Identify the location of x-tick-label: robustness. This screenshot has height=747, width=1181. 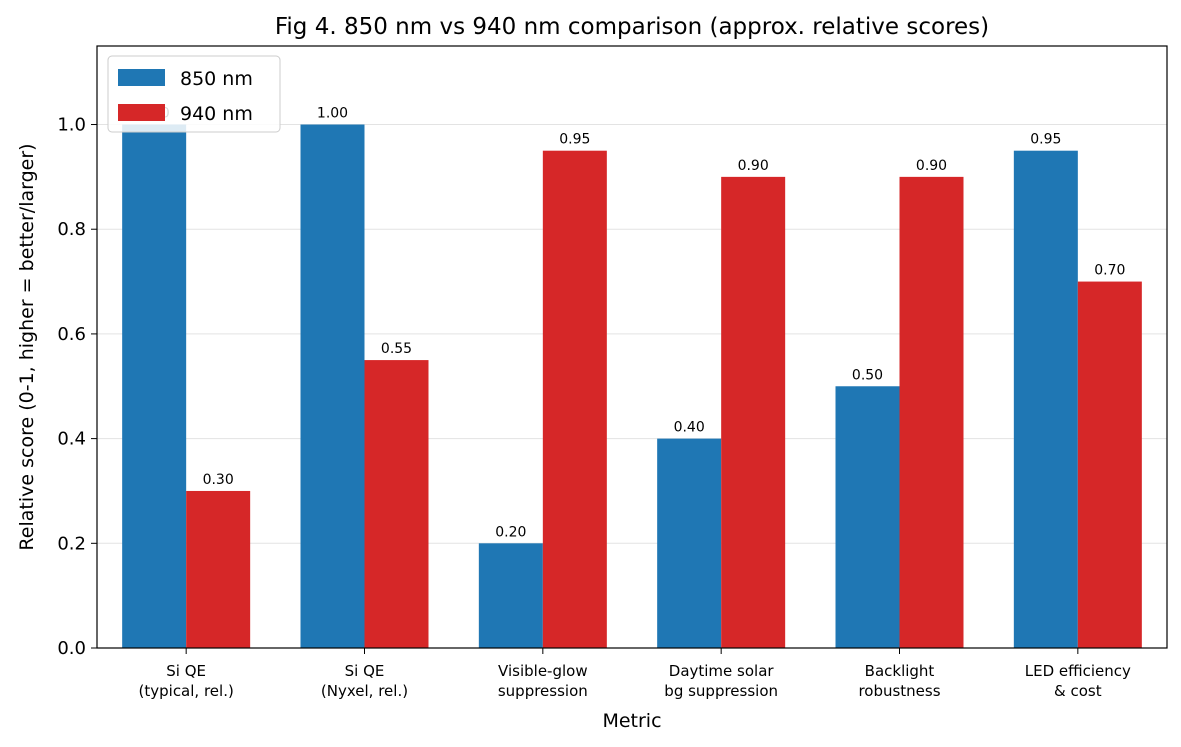
(899, 691).